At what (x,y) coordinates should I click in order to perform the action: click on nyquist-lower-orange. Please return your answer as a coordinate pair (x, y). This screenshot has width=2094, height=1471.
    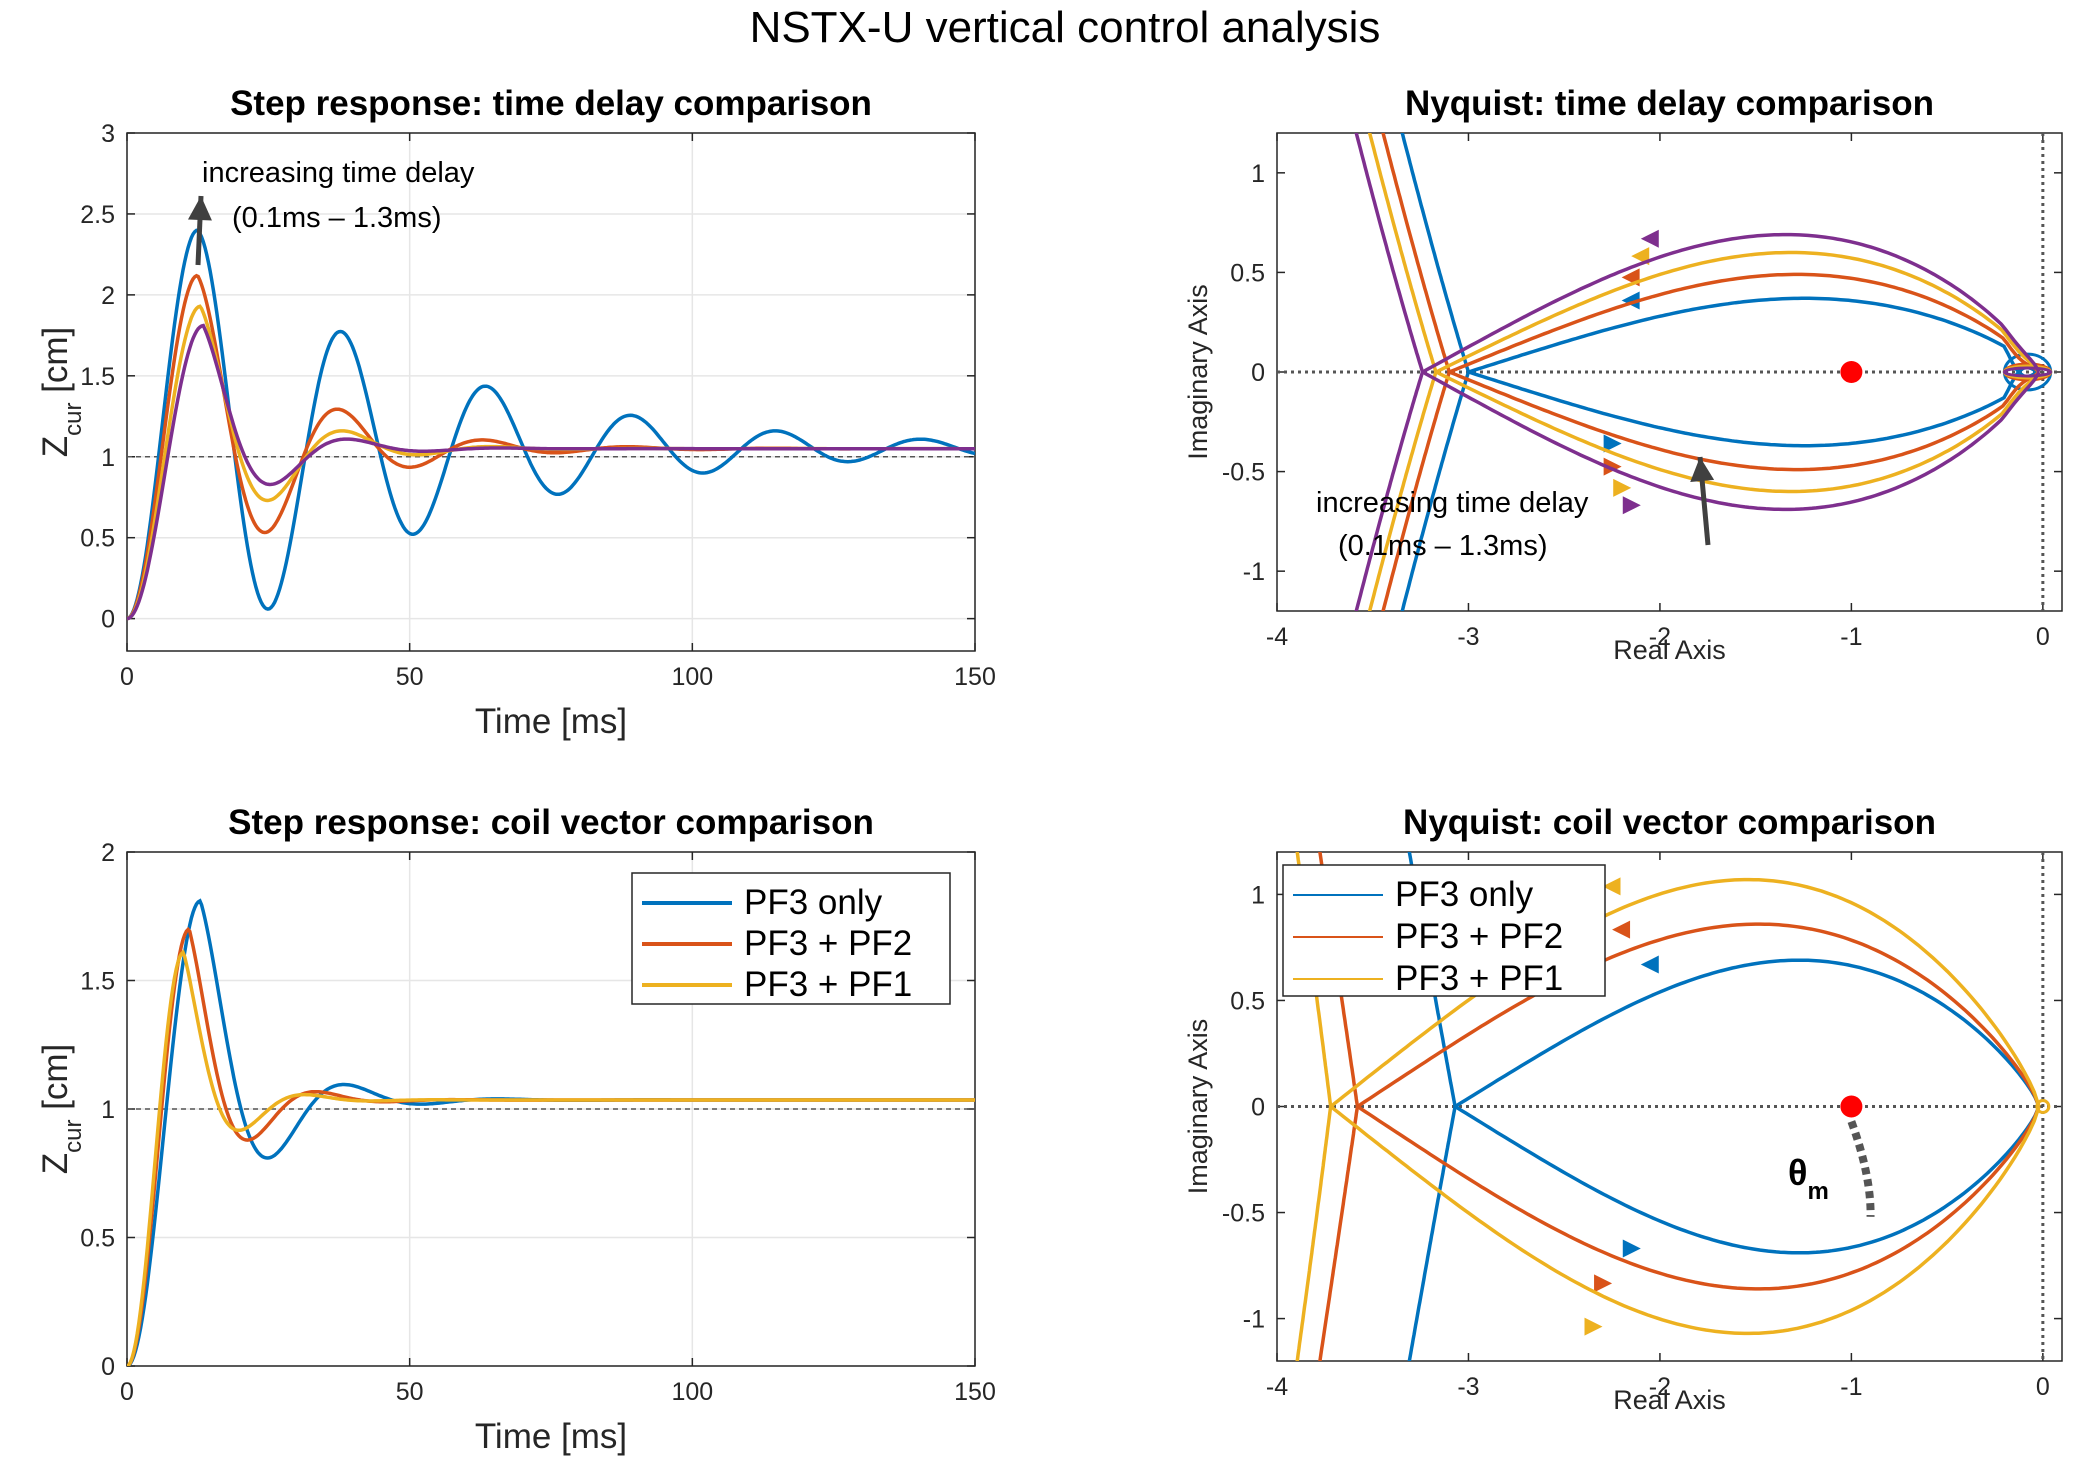
    Looking at the image, I should click on (1711, 302).